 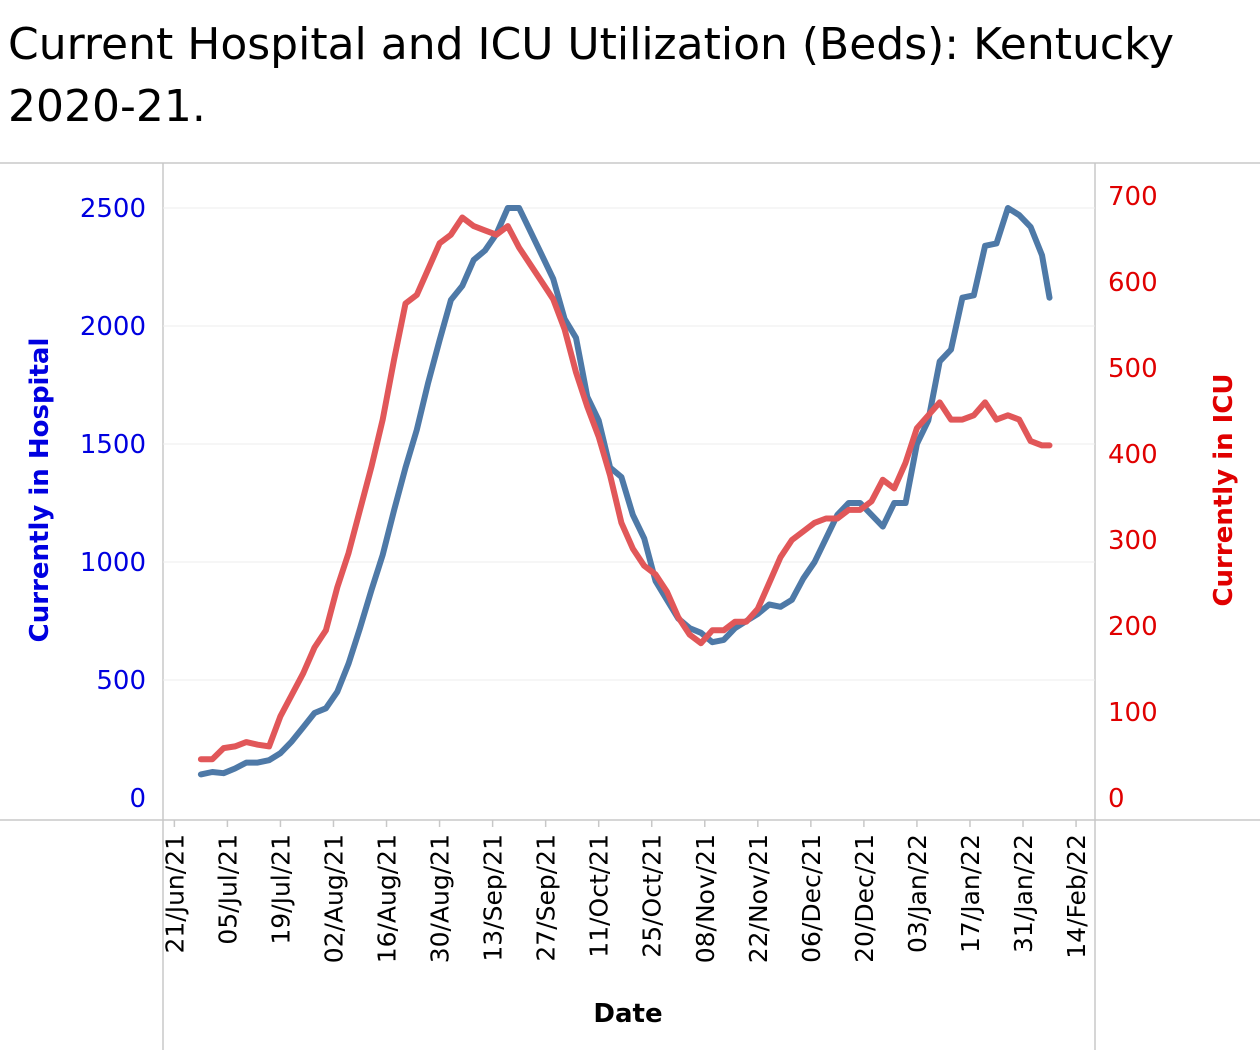 I want to click on x-tick-label: 11/Oct/21, so click(x=599, y=896).